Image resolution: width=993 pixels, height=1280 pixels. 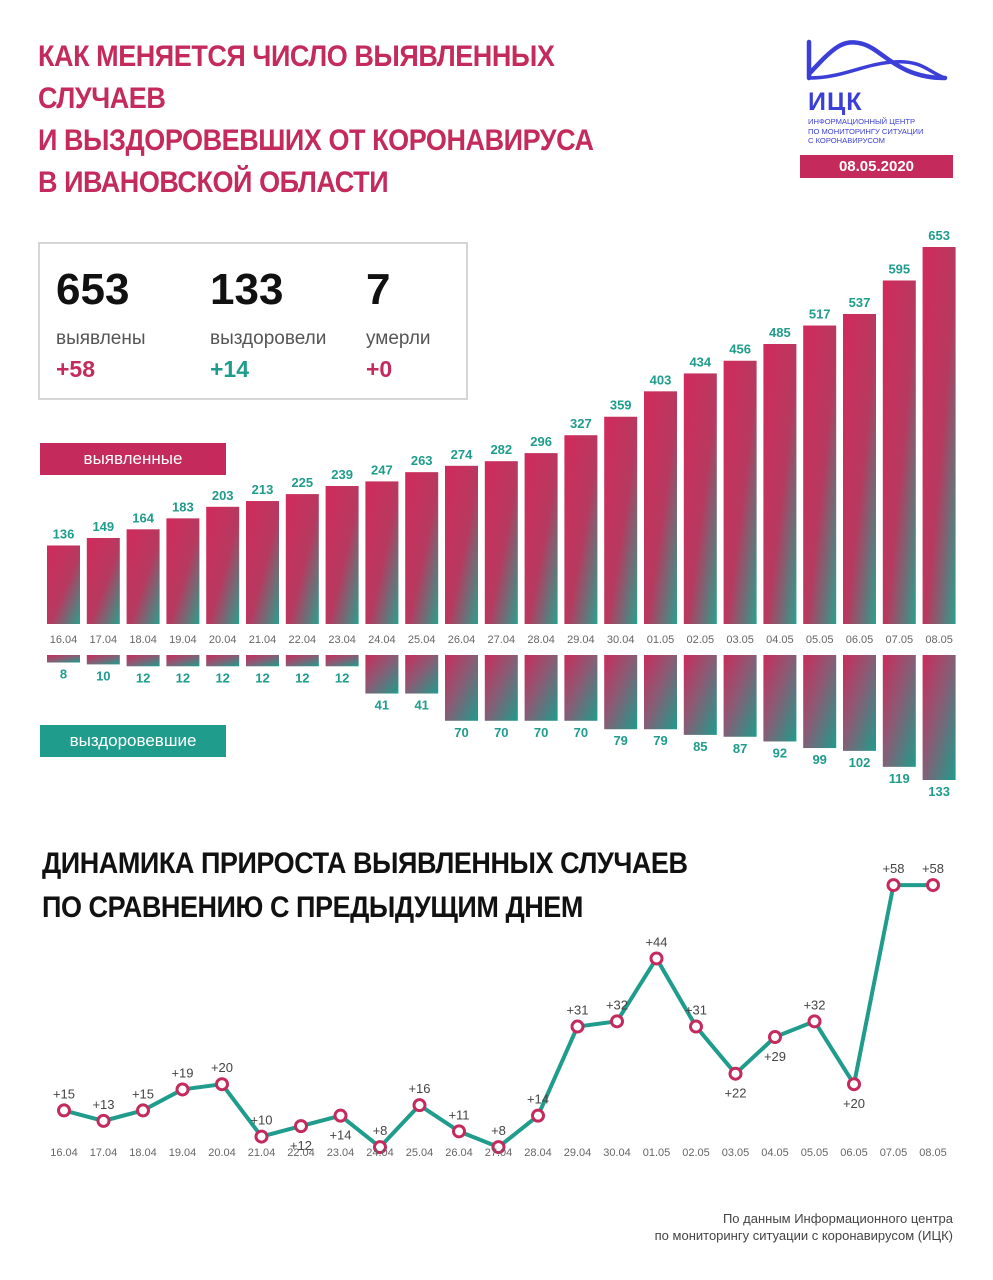 What do you see at coordinates (462, 640) in the screenshot?
I see `date-tick-label: 26.04` at bounding box center [462, 640].